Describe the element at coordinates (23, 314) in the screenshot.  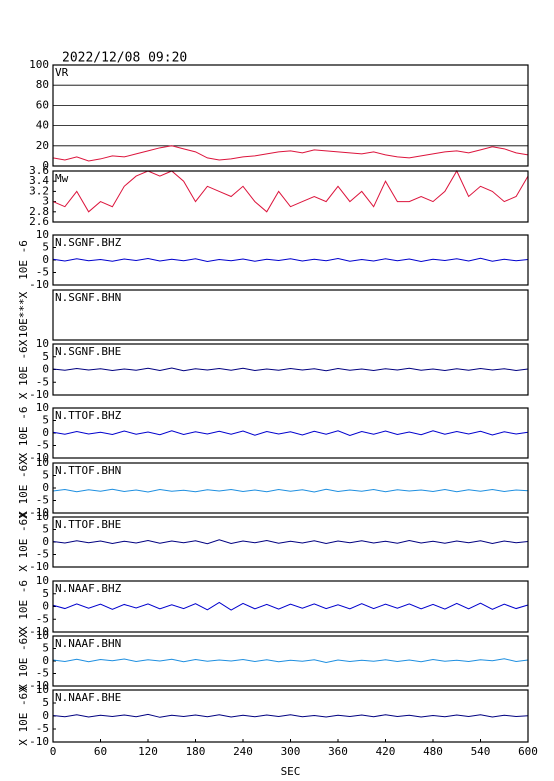
I see `y-axis-label: 10E***X` at that location.